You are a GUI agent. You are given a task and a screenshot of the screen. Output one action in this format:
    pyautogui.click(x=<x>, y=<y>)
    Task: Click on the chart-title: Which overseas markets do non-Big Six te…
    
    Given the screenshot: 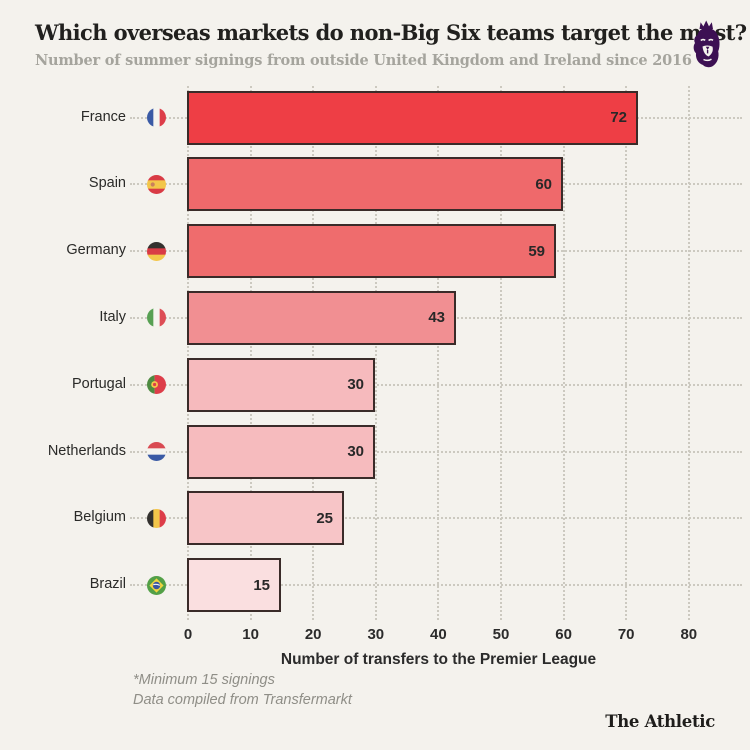 What is the action you would take?
    pyautogui.click(x=391, y=32)
    